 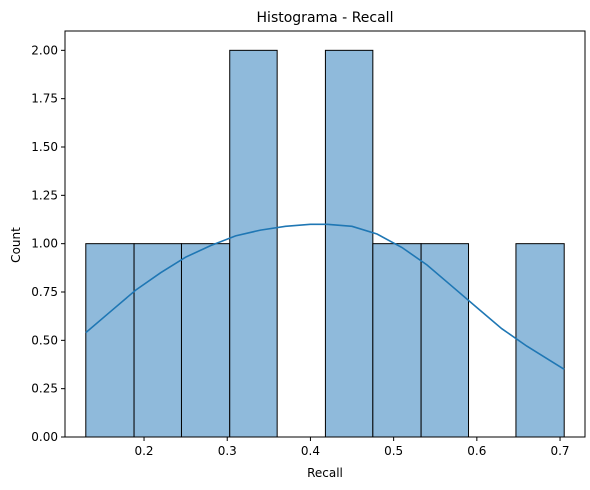 I want to click on x-tick-label: 0.6, so click(x=476, y=451).